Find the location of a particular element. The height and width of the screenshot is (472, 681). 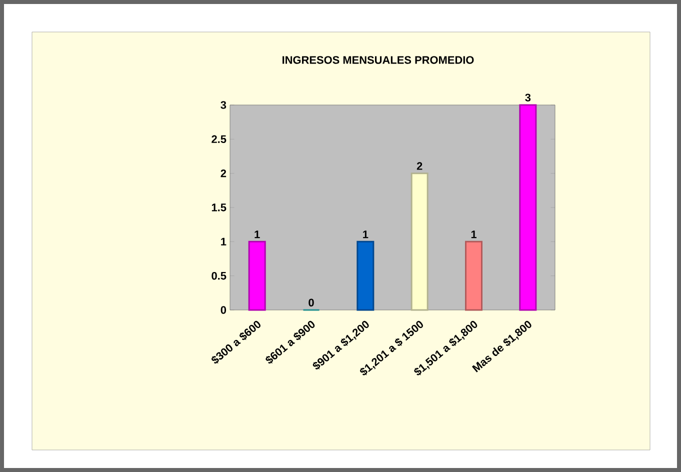

chart-title: INGRESOS MENSUALES PROMEDIO is located at coordinates (378, 60).